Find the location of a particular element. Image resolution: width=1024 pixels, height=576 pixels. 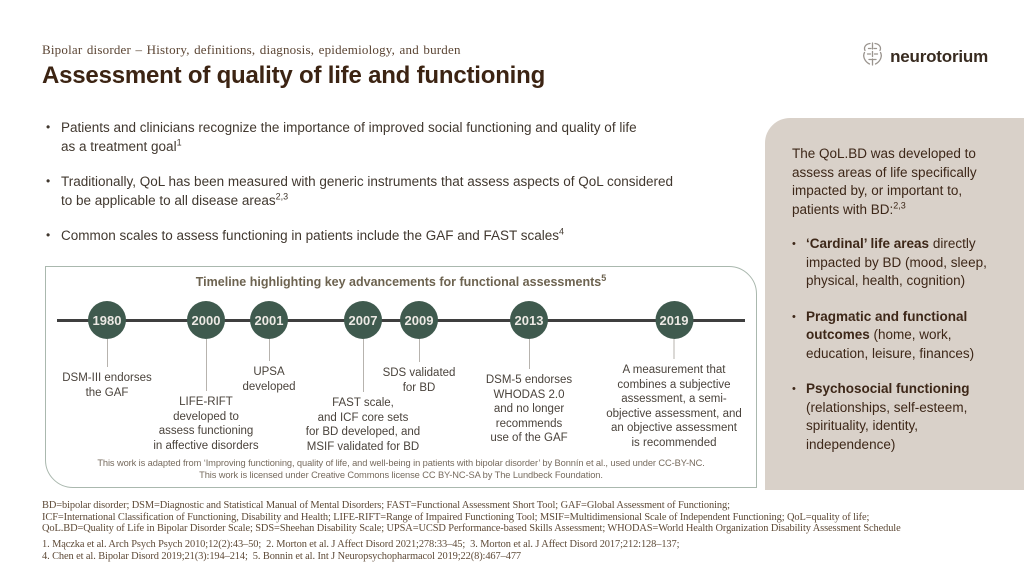

year-marker: 2001 is located at coordinates (269, 320).